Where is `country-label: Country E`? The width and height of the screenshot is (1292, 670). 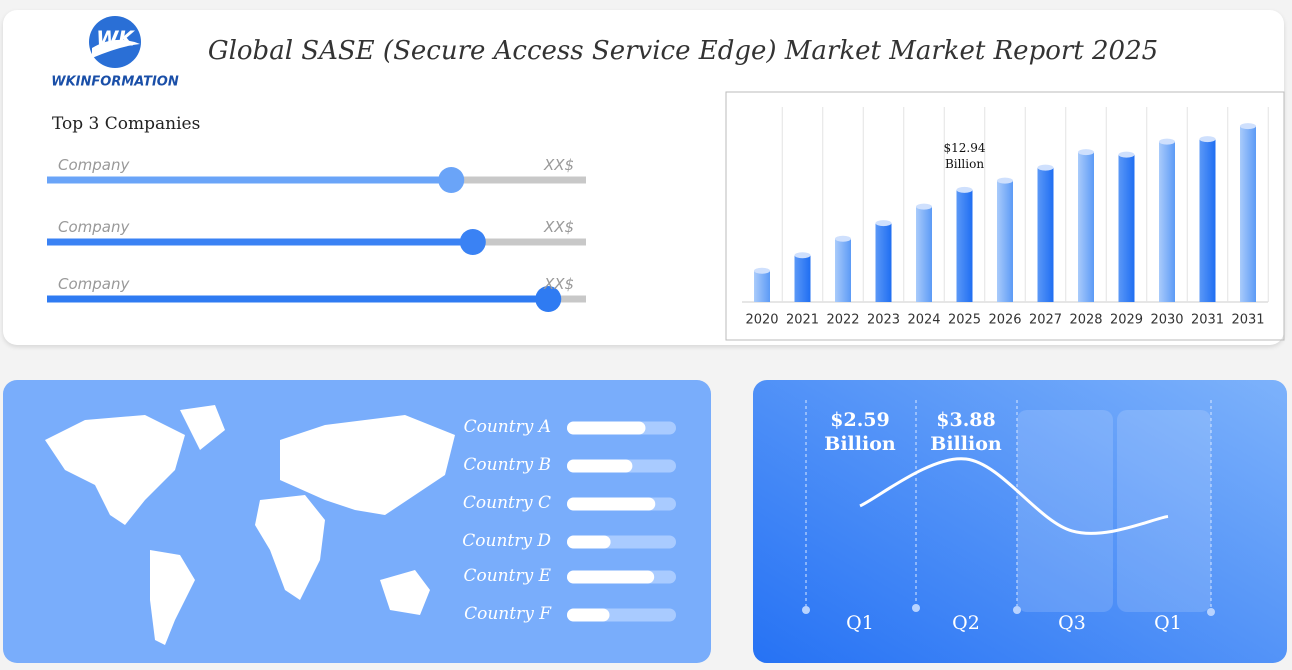
country-label: Country E is located at coordinates (507, 576).